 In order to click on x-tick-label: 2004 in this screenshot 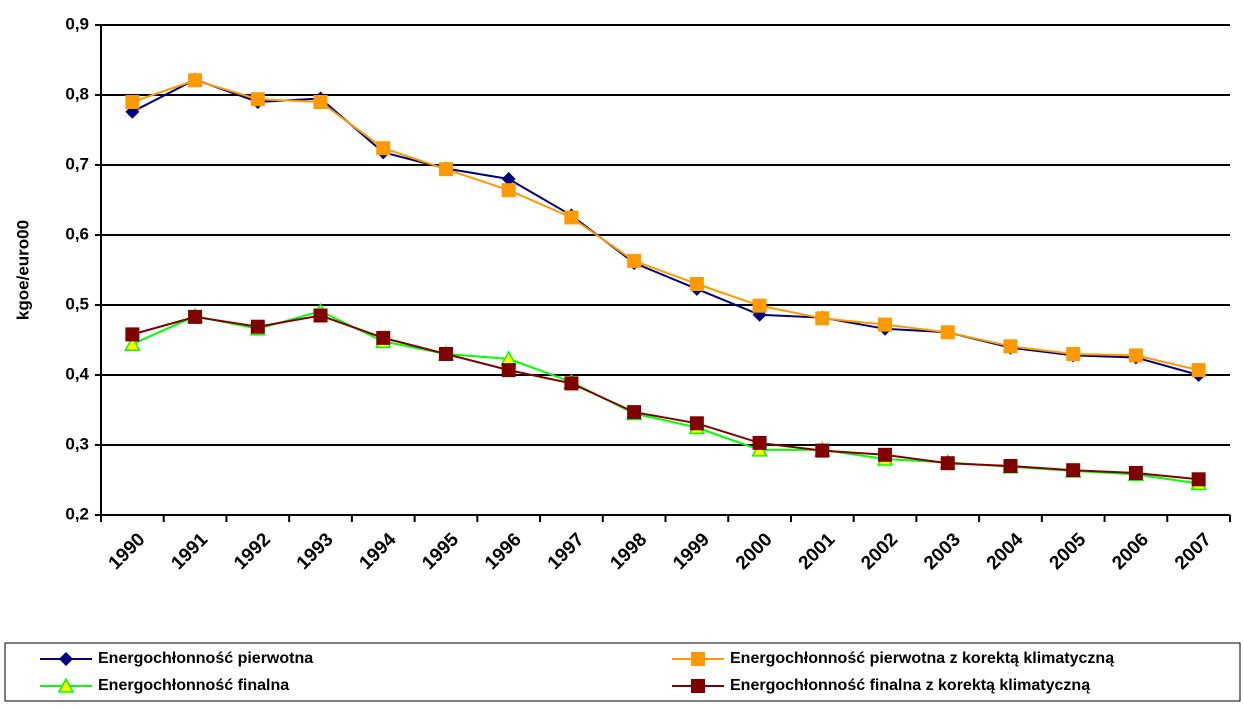, I will do `click(1005, 551)`.